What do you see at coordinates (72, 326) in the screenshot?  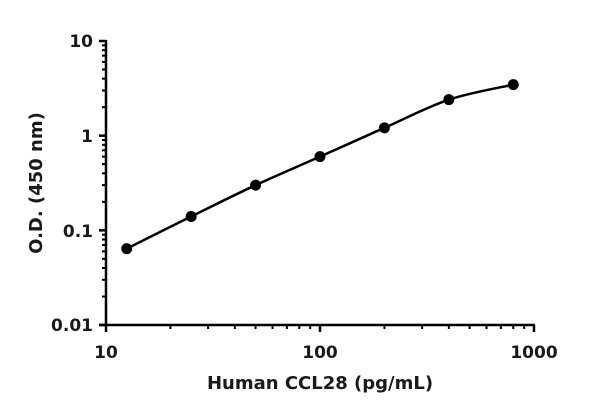 I see `y-tick-label-0-01: 0.01` at bounding box center [72, 326].